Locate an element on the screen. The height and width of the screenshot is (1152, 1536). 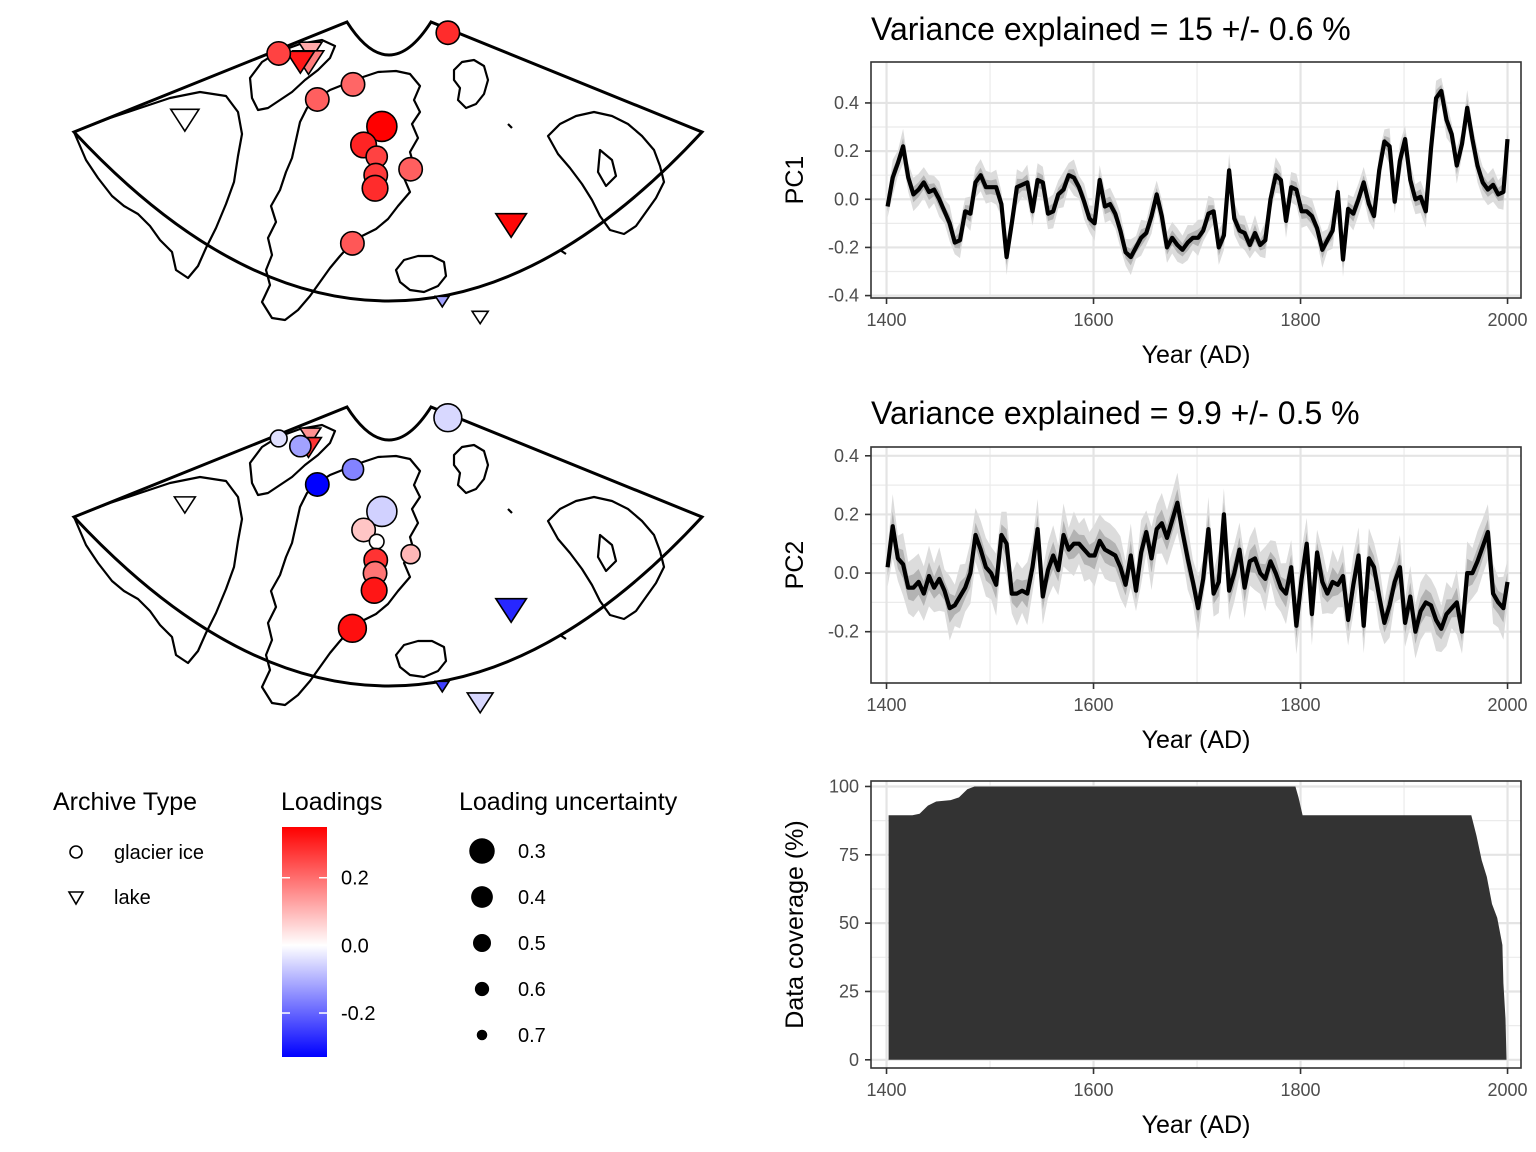
uncertainty-item-label: 0.4 is located at coordinates (532, 898).